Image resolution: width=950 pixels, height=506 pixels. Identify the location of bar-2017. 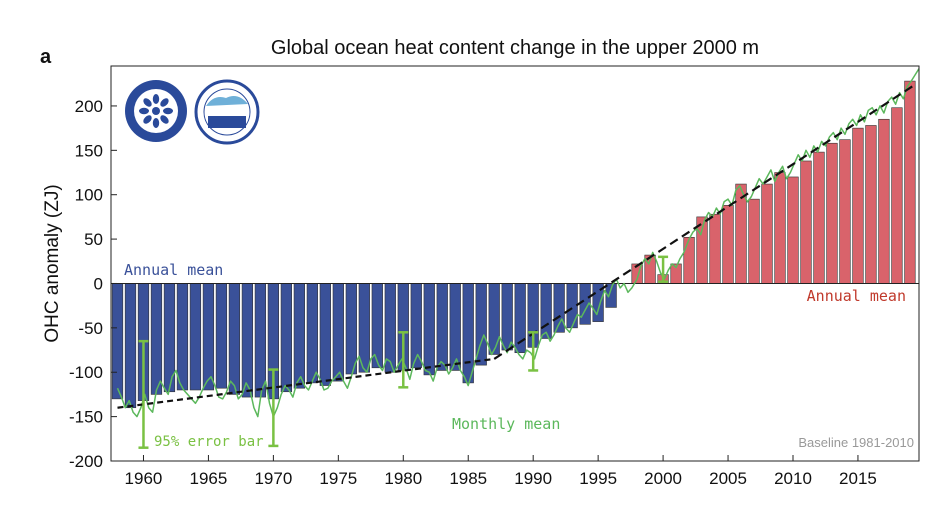
(884, 201).